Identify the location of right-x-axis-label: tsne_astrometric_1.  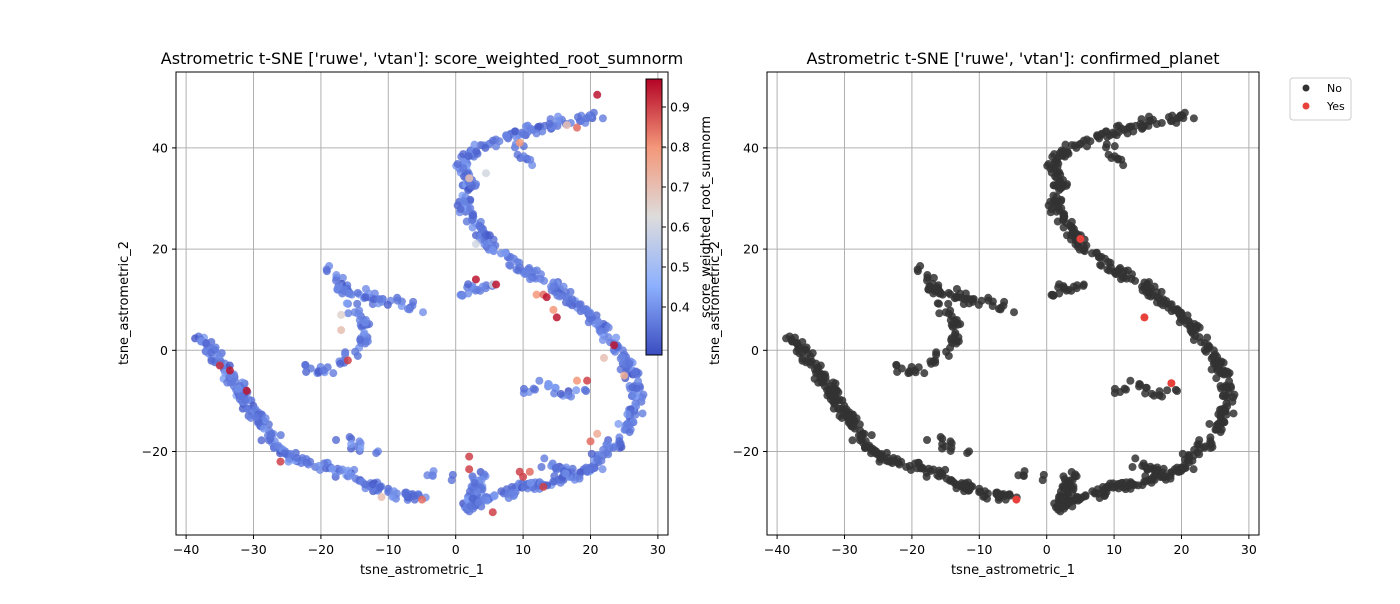
(1013, 570).